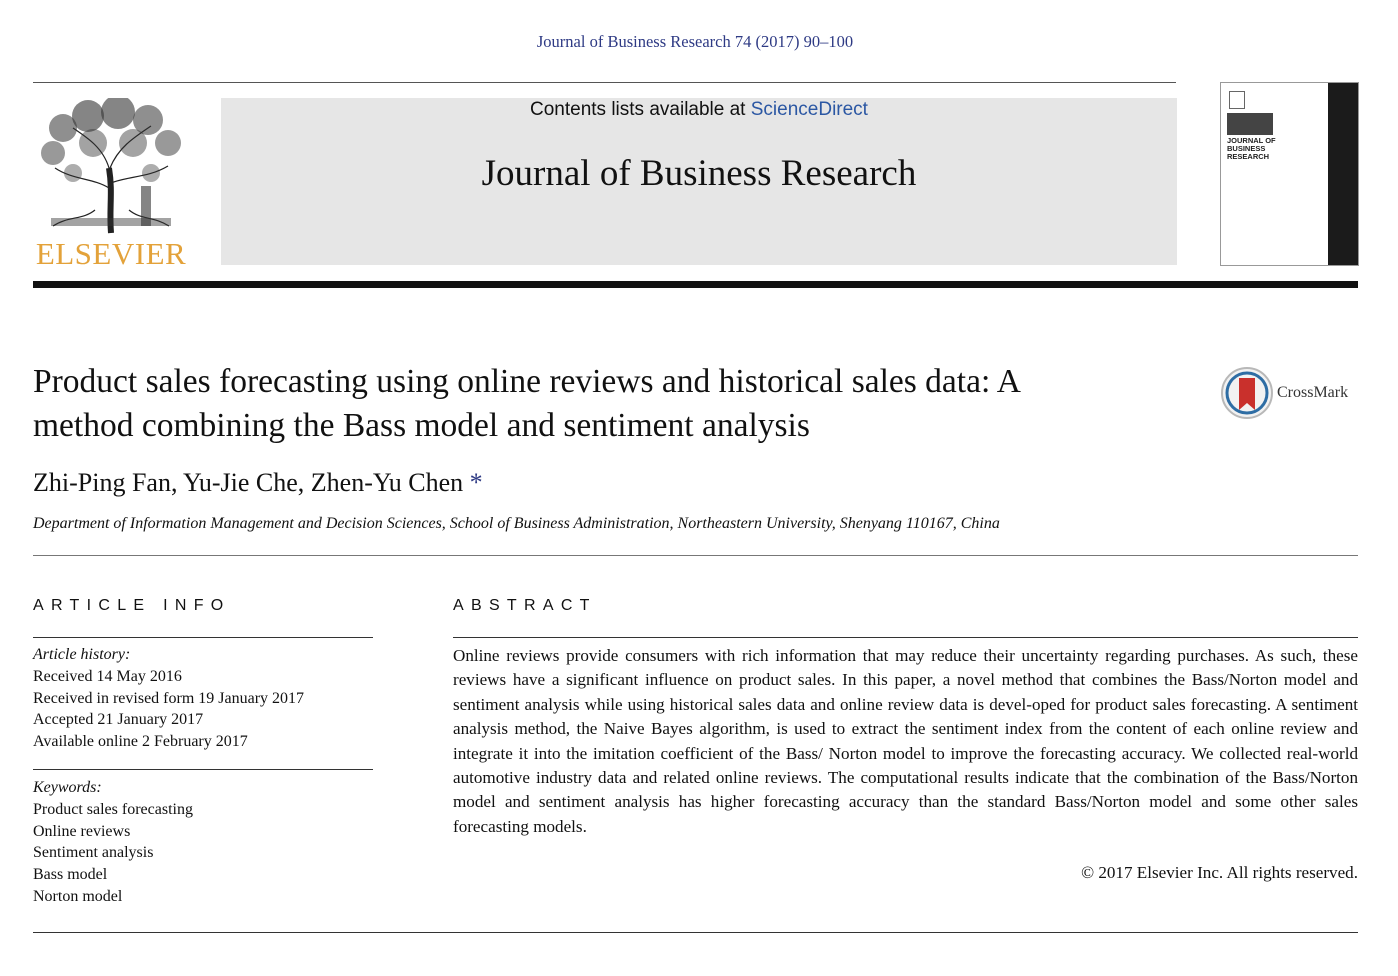 This screenshot has height=976, width=1398. What do you see at coordinates (169, 698) in the screenshot?
I see `history-item: Received in revised form 19 January 2017` at bounding box center [169, 698].